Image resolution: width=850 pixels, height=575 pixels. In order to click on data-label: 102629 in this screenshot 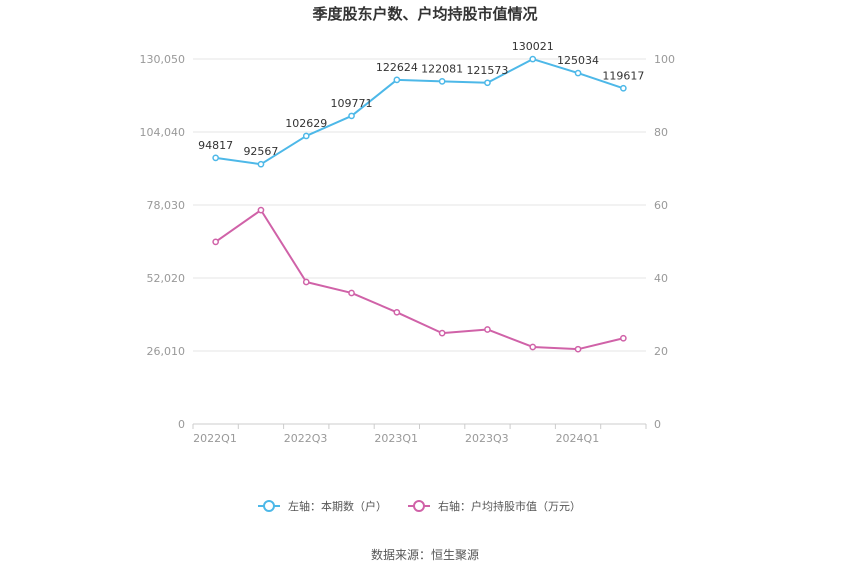, I will do `click(306, 123)`.